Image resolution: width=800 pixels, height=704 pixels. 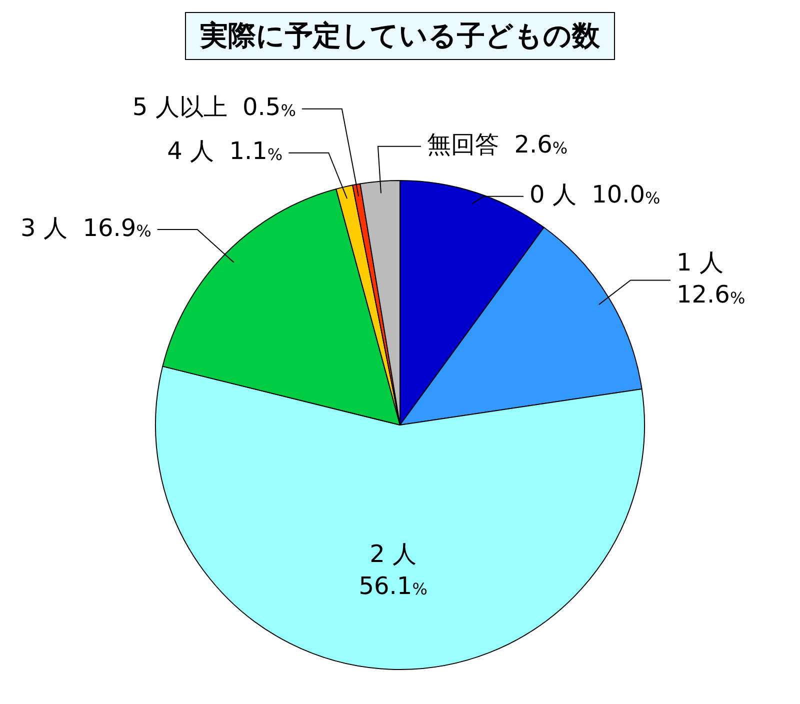 I want to click on slice-label: 2 人, so click(x=393, y=554).